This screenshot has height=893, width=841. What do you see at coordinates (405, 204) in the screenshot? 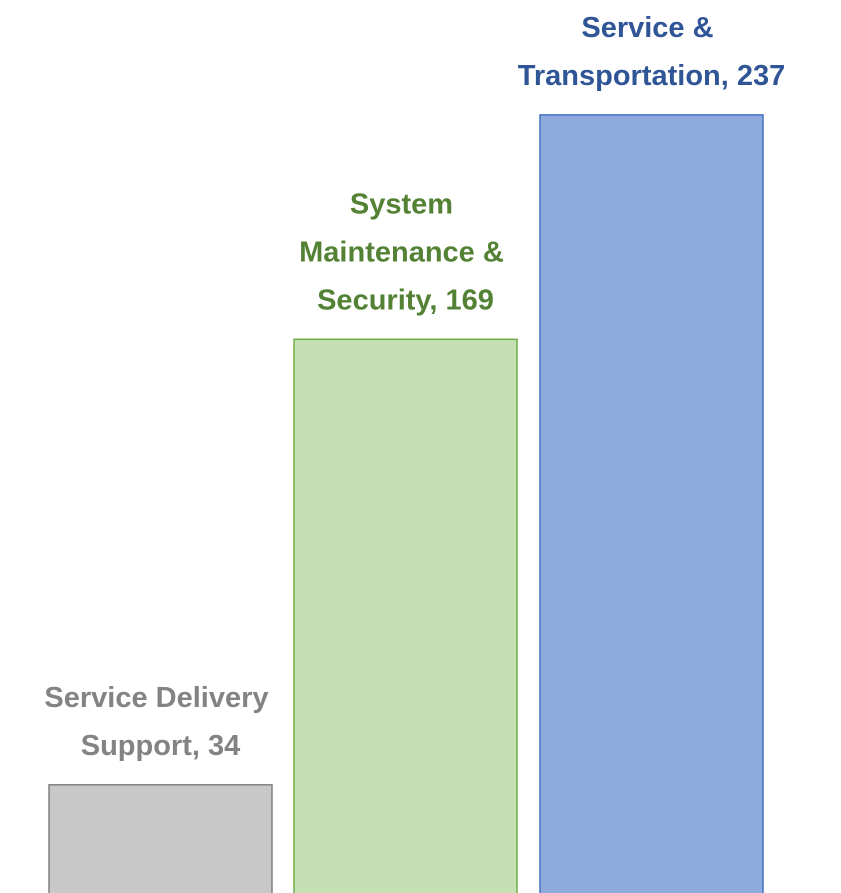
I see `data-label-line: System` at bounding box center [405, 204].